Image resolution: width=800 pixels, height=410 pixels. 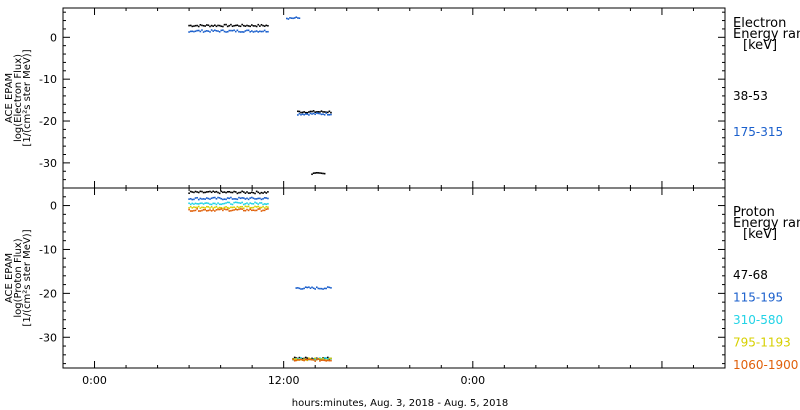 What do you see at coordinates (750, 275) in the screenshot?
I see `legend-entry: 47-68` at bounding box center [750, 275].